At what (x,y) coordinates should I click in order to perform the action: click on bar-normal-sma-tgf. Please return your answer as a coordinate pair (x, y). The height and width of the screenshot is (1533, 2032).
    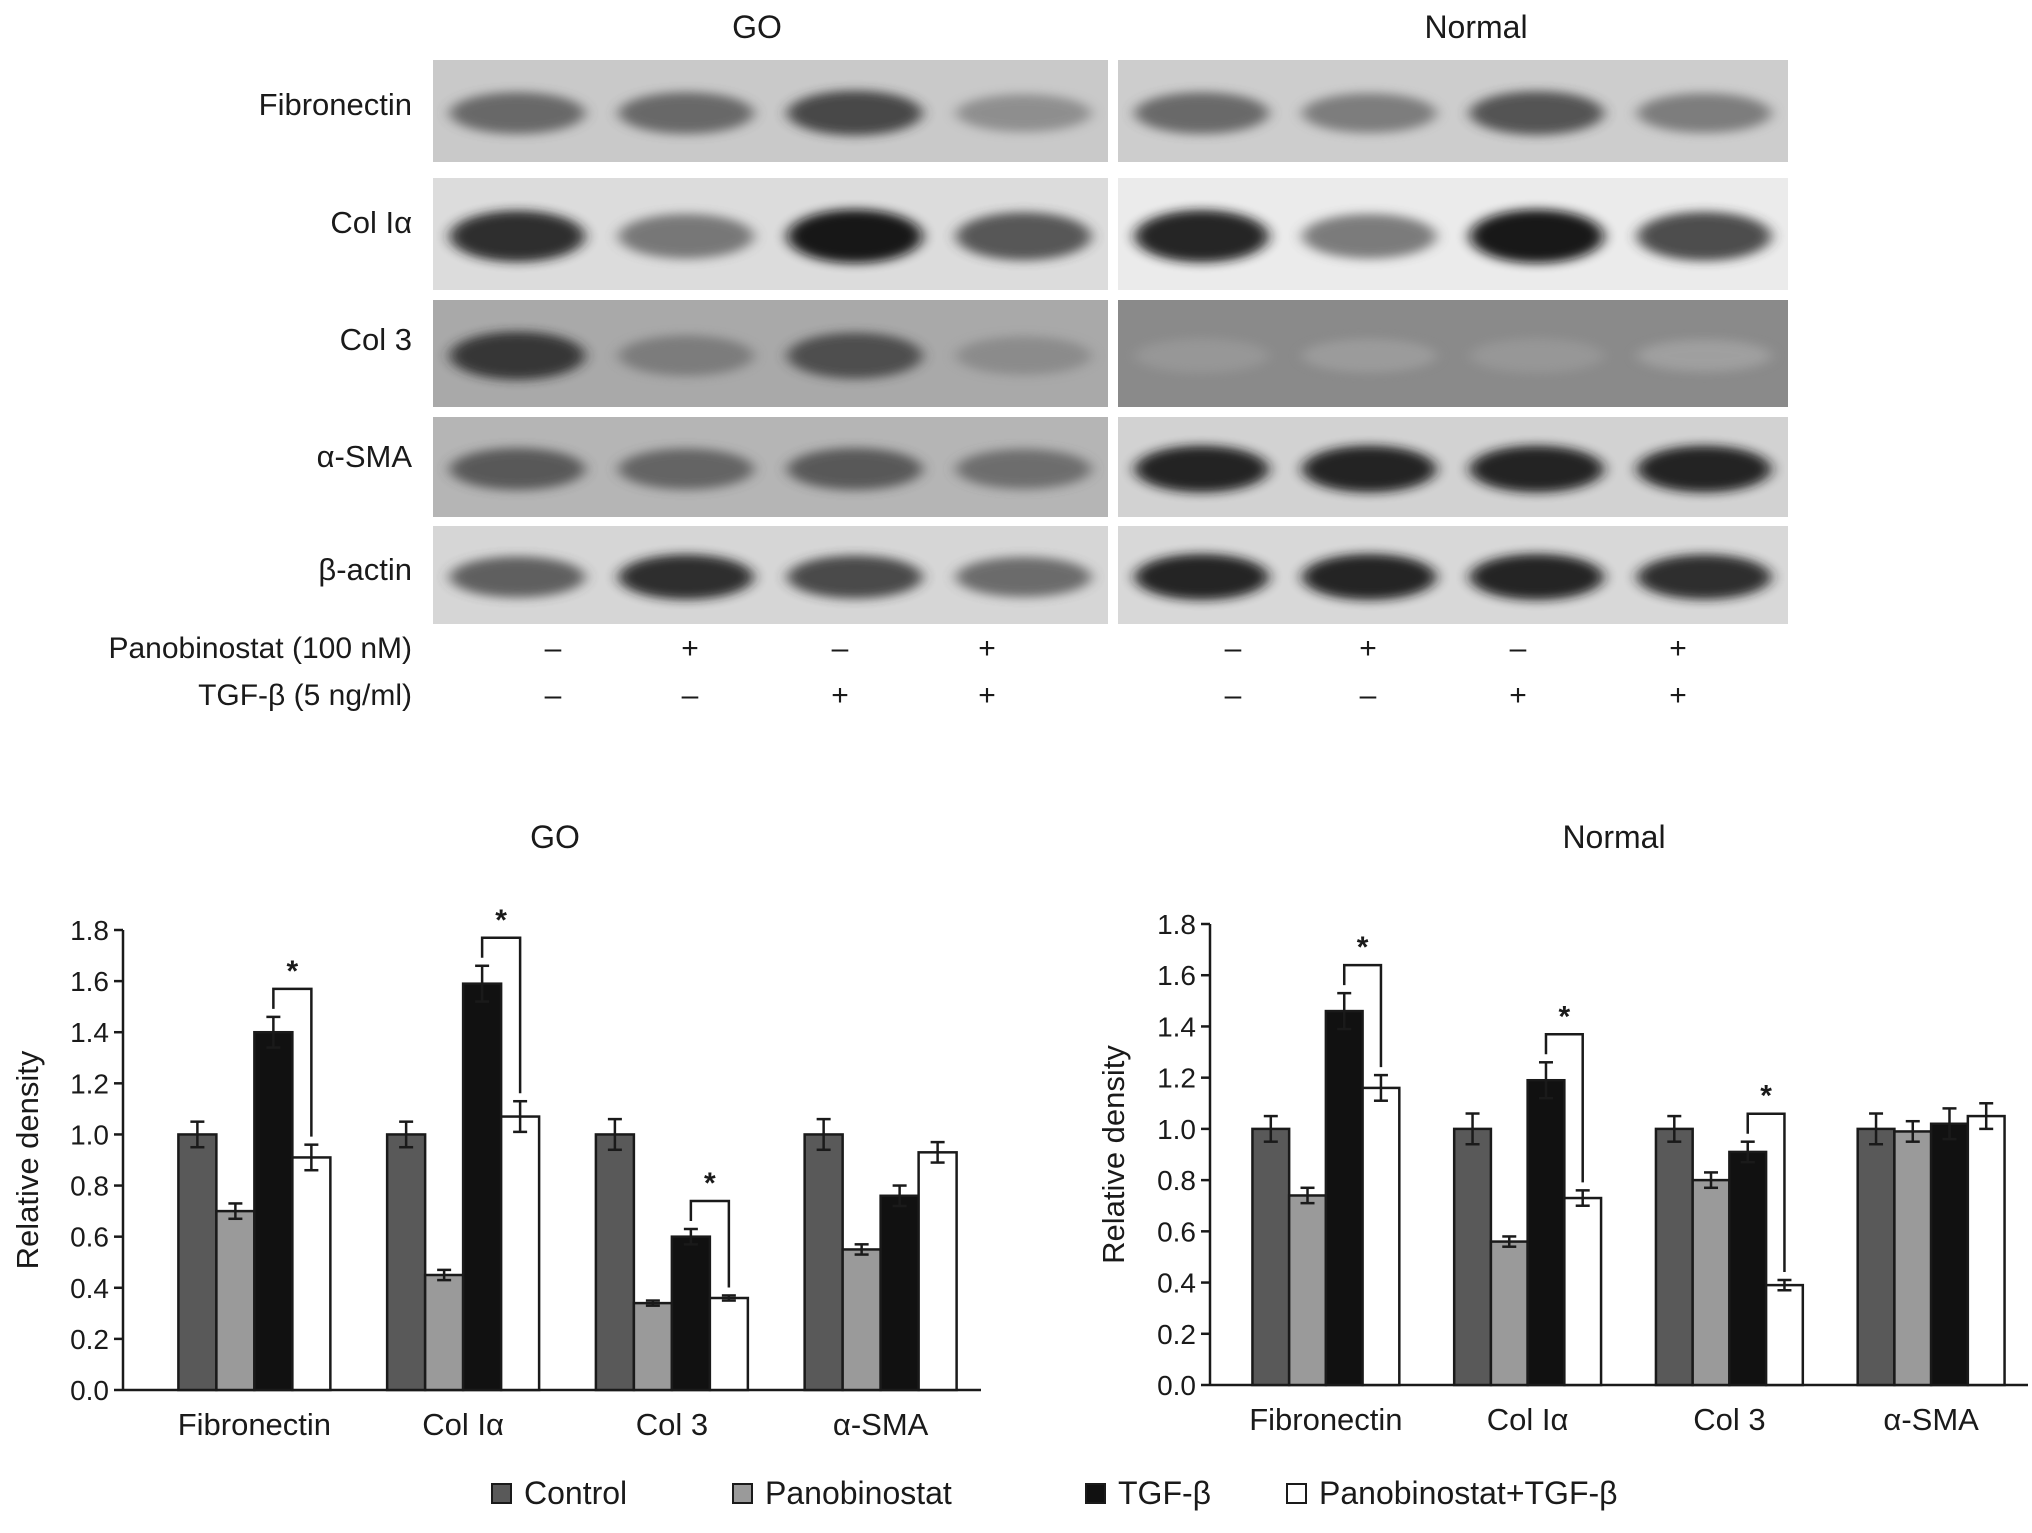
    Looking at the image, I should click on (1949, 1254).